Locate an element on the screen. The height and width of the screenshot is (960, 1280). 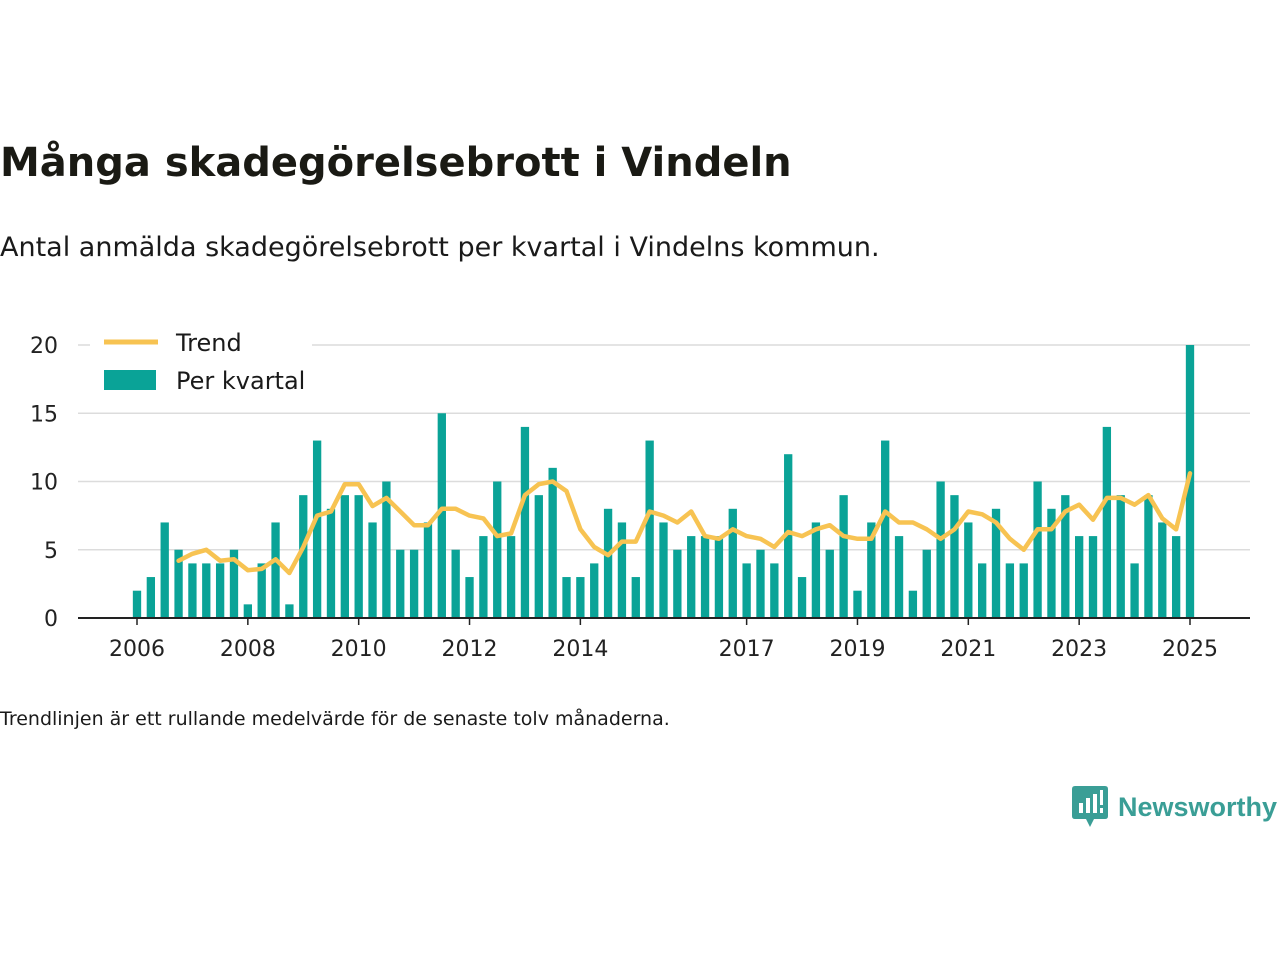
newsworthy-icon is located at coordinates (1090, 806).